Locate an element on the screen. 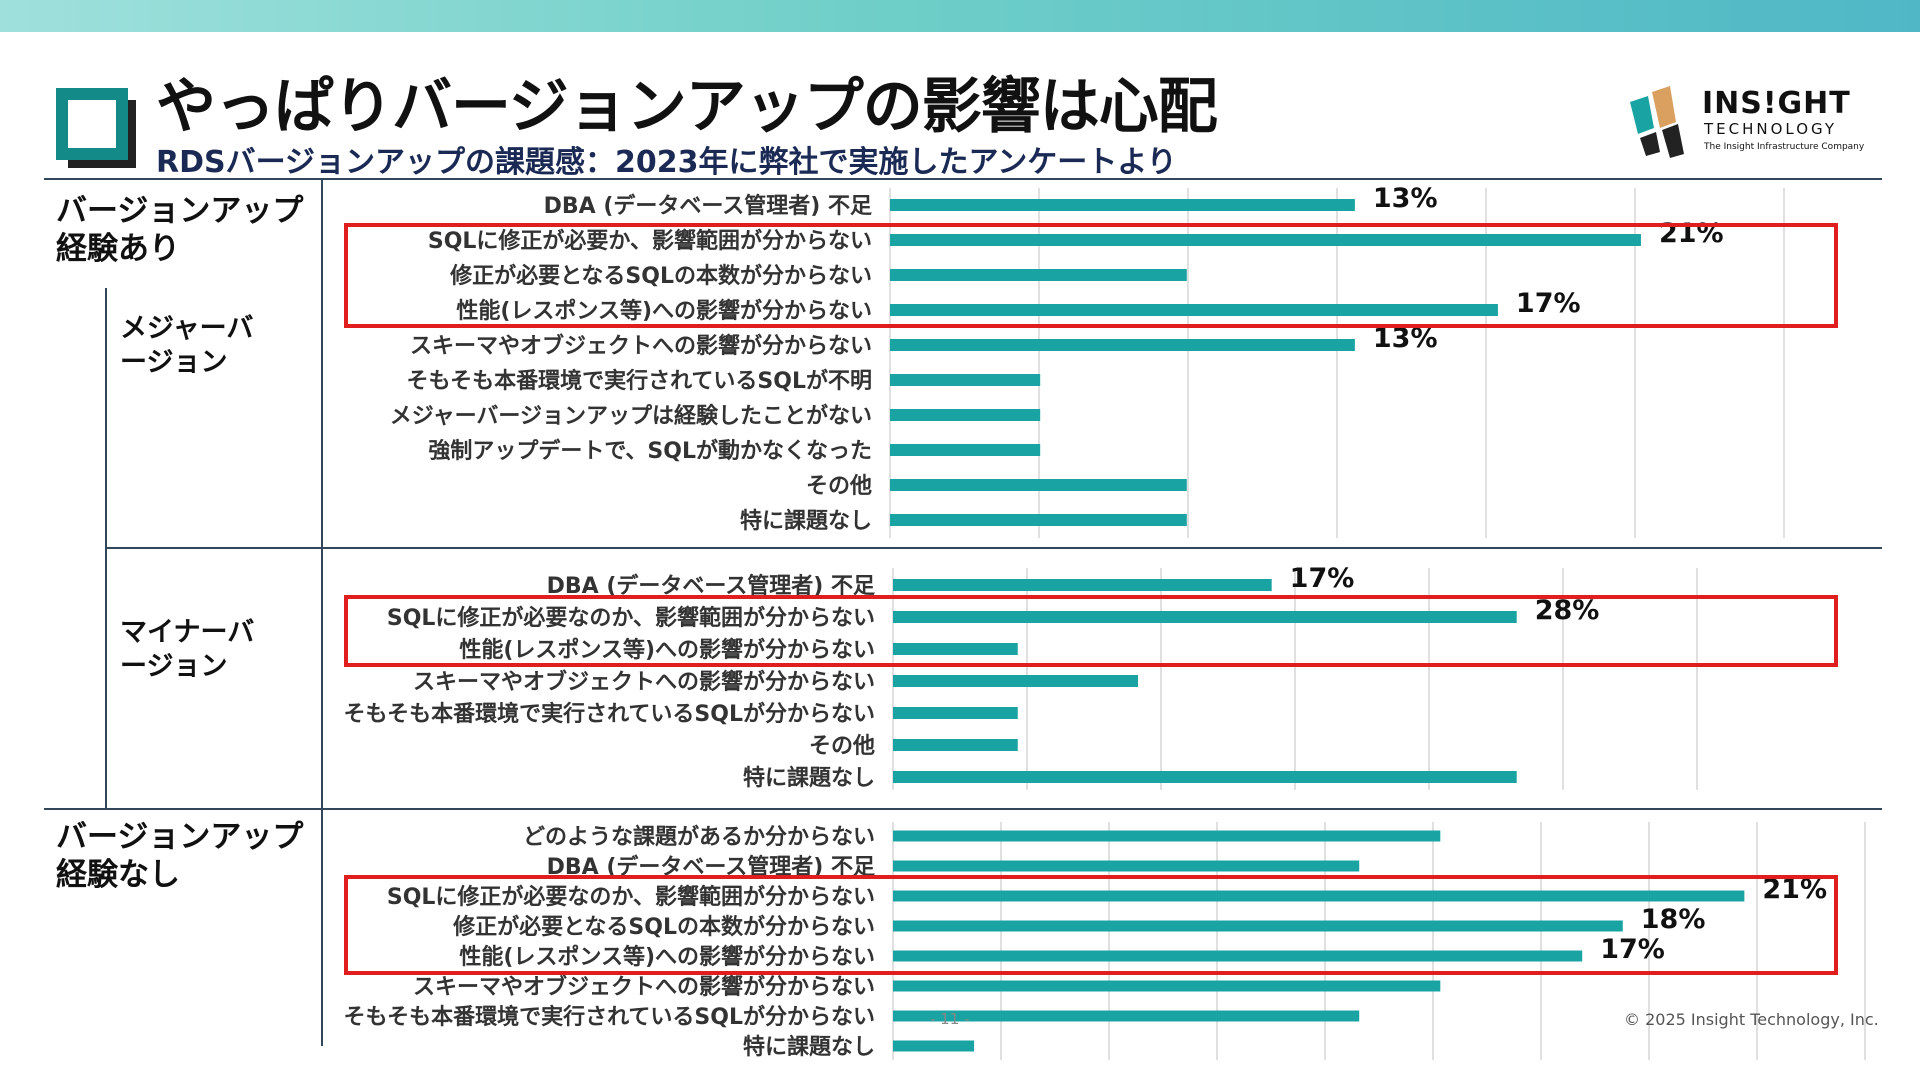 This screenshot has height=1080, width=1920. copyright-notice: © 2025 Insight Technology, Inc. is located at coordinates (1751, 1019).